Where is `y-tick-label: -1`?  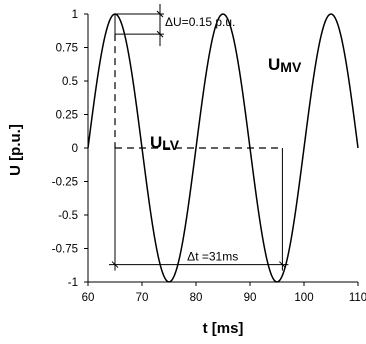
y-tick-label: -1 is located at coordinates (73, 283).